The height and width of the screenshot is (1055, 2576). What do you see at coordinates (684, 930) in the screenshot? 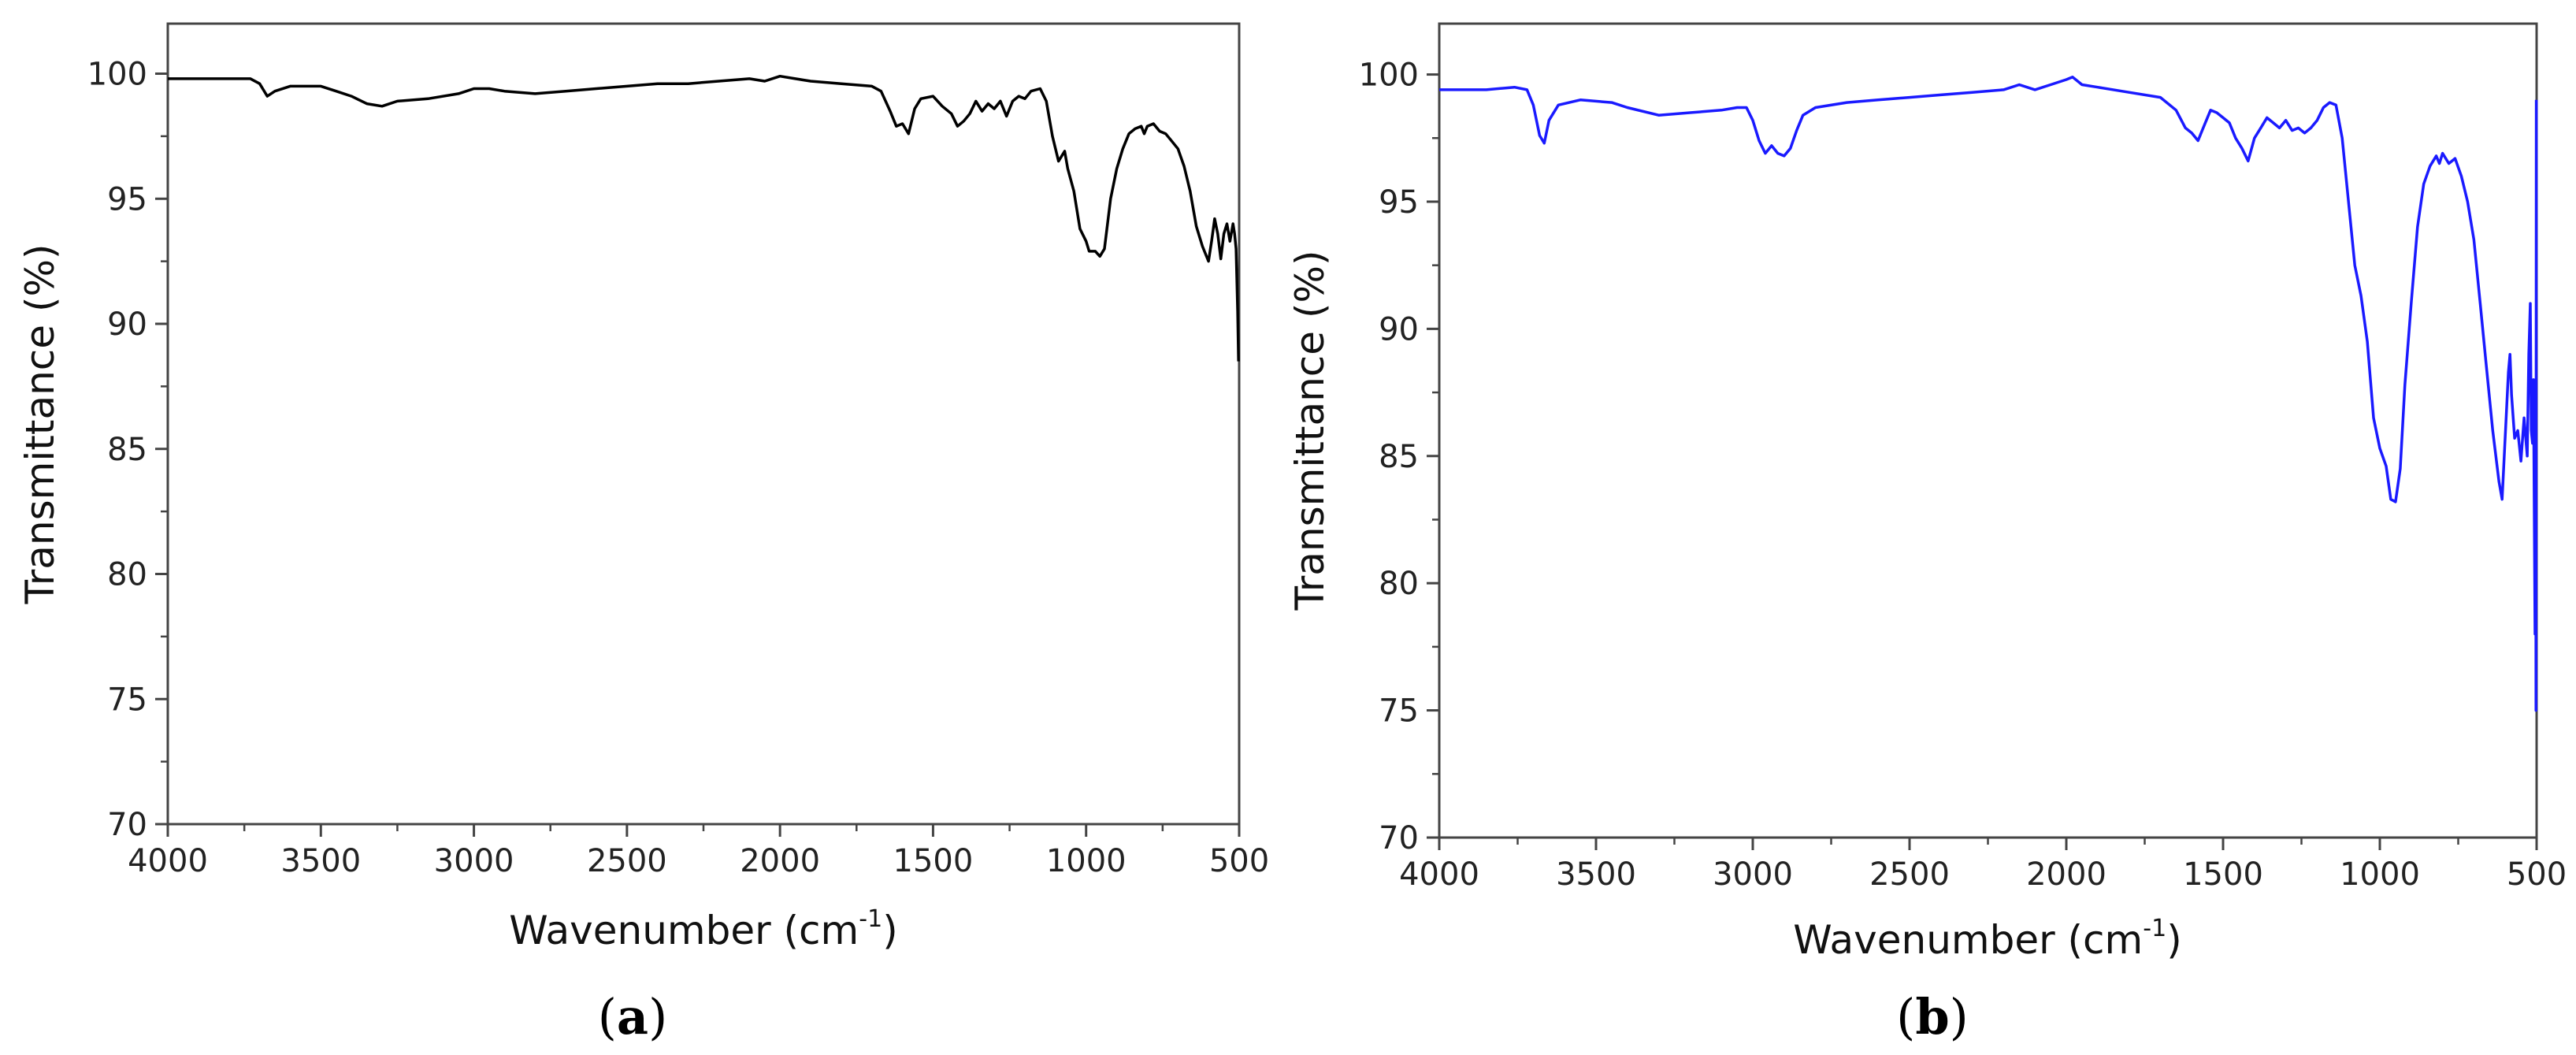
I see `x-axis-title-main-a: Wavenumber (cm` at bounding box center [684, 930].